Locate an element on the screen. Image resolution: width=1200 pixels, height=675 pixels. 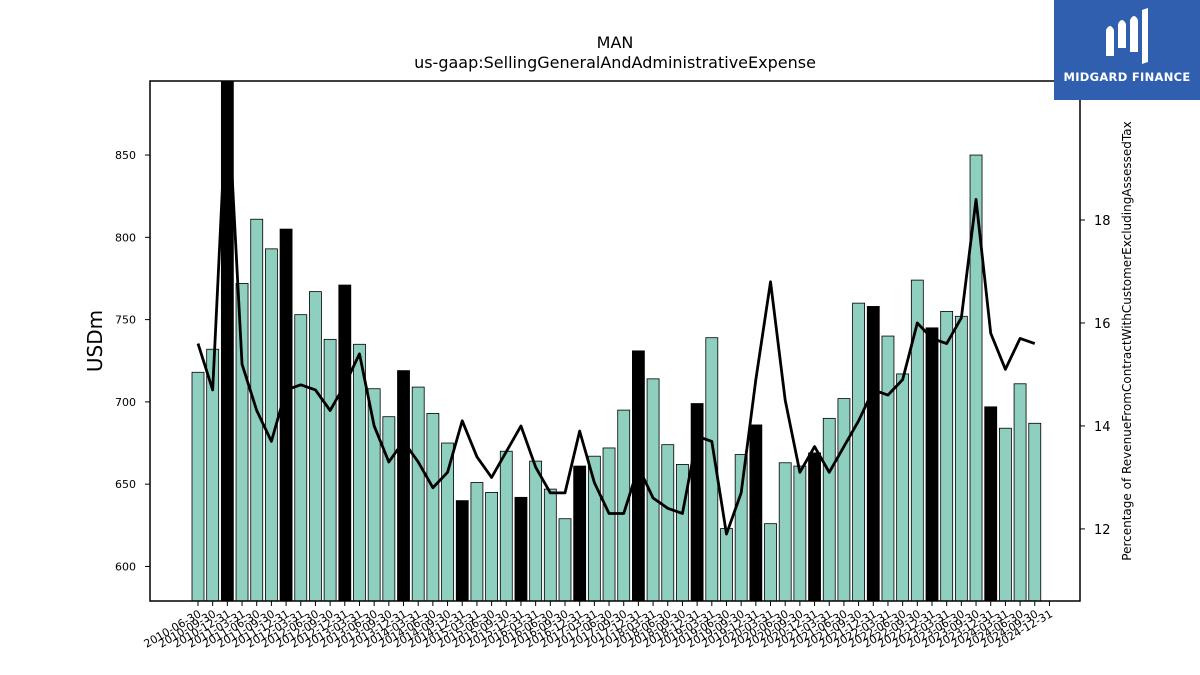
y2-tick-label: 14 is located at coordinates (1102, 427).